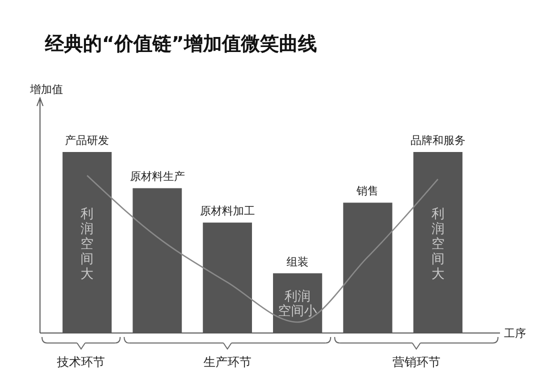  Describe the element at coordinates (297, 261) in the screenshot. I see `x-tick-label: 组装` at that location.